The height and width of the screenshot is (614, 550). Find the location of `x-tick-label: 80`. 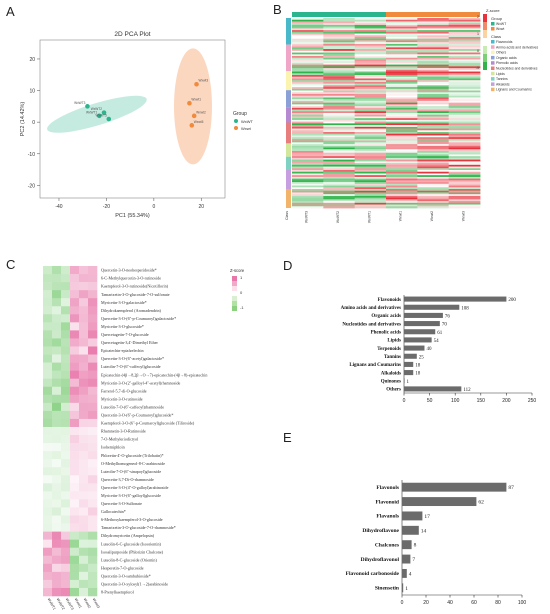

x-tick-label: 80 is located at coordinates (498, 603).